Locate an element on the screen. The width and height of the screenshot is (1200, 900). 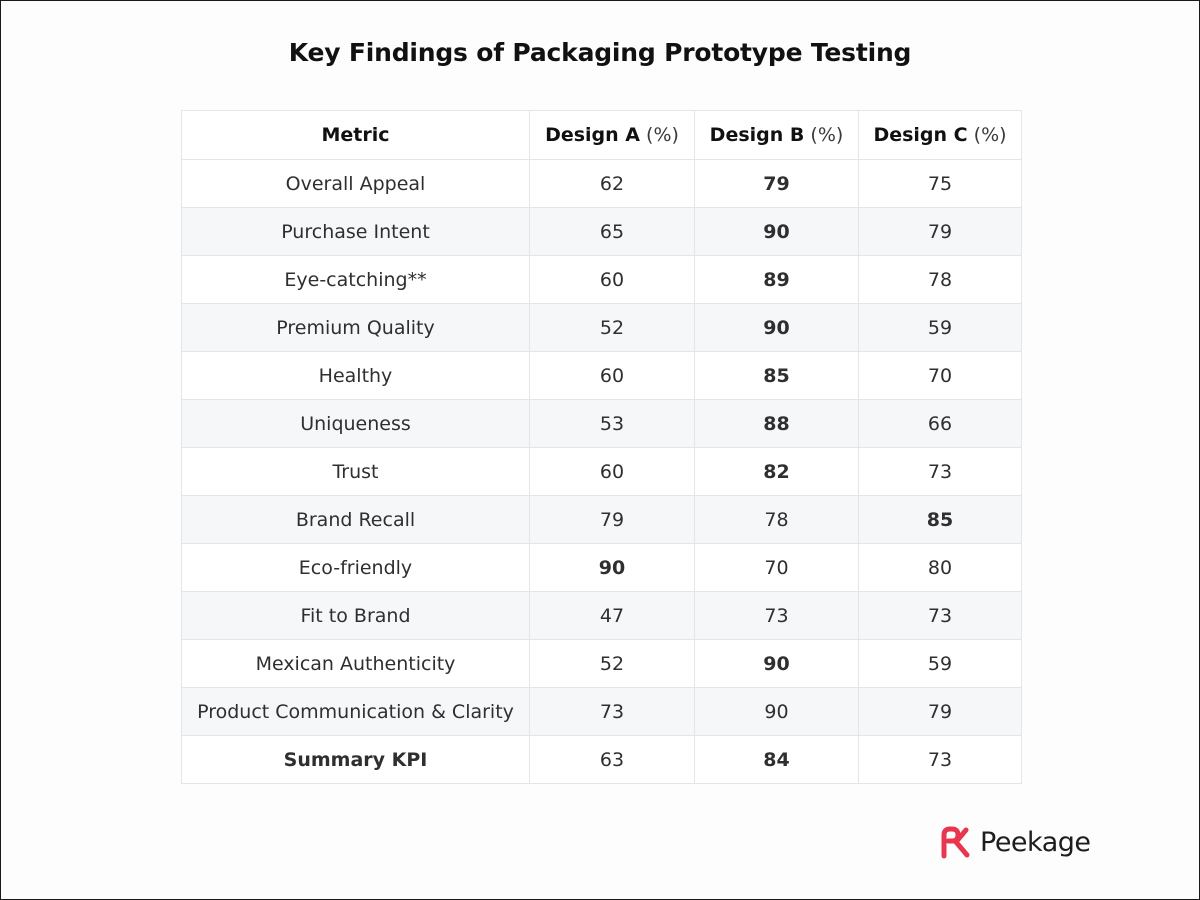
header-label: Metric is located at coordinates (355, 135).